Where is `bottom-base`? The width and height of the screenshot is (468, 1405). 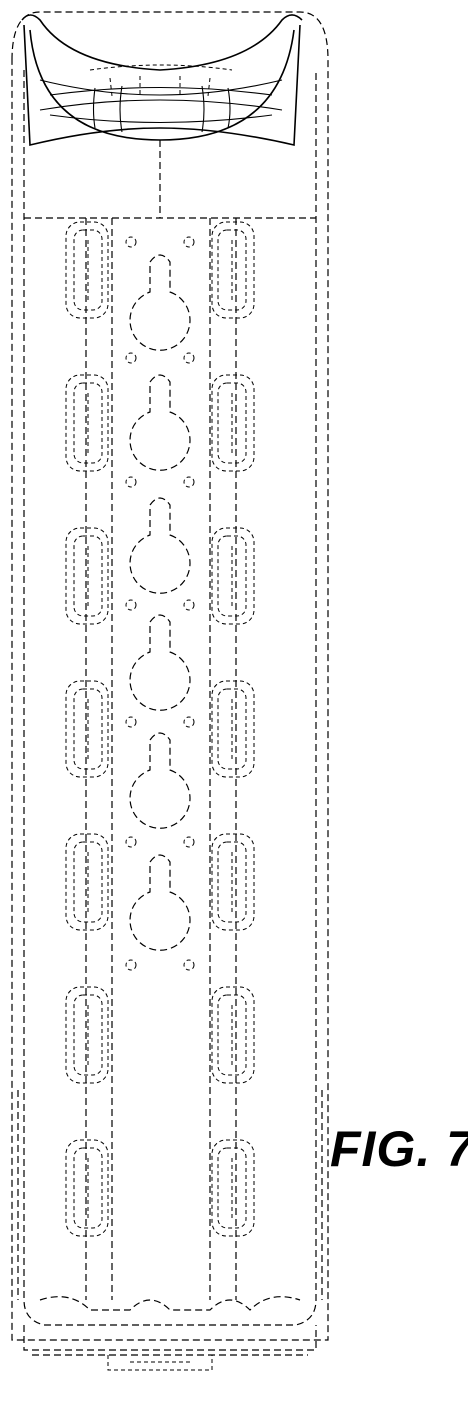
bottom-base is located at coordinates (170, 1333).